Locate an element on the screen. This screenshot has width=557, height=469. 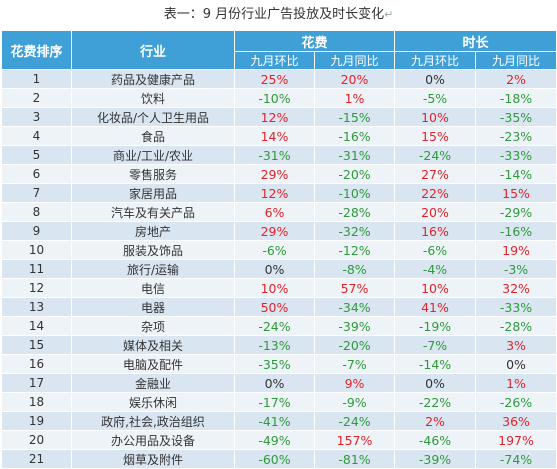
duration-mom-cell: 15% is located at coordinates (435, 136).